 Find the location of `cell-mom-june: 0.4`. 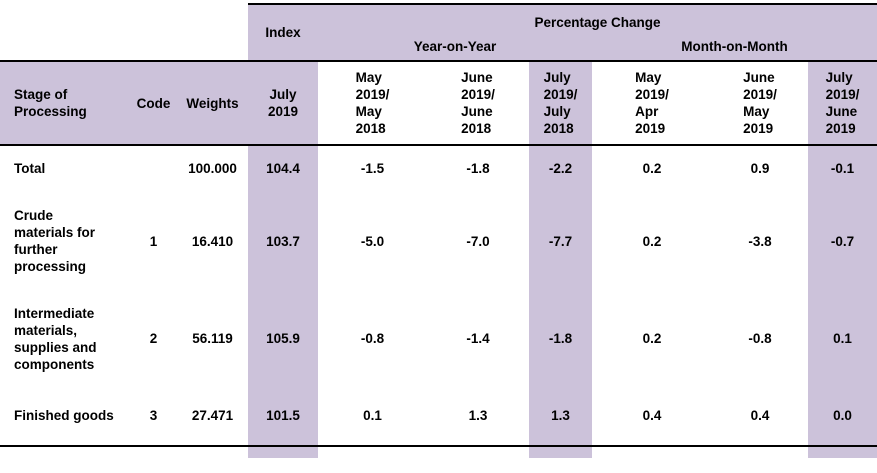

cell-mom-june: 0.4 is located at coordinates (760, 416).